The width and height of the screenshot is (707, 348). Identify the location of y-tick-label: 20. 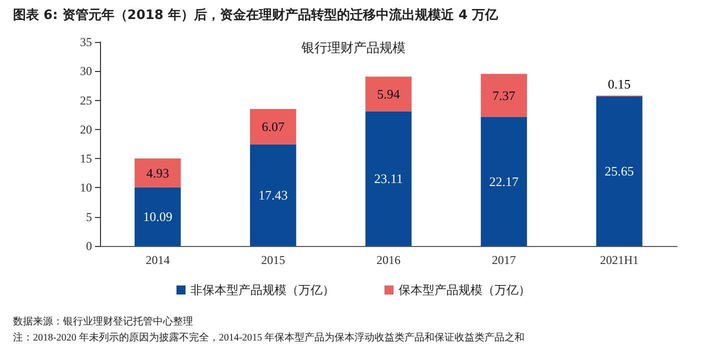
(86, 129).